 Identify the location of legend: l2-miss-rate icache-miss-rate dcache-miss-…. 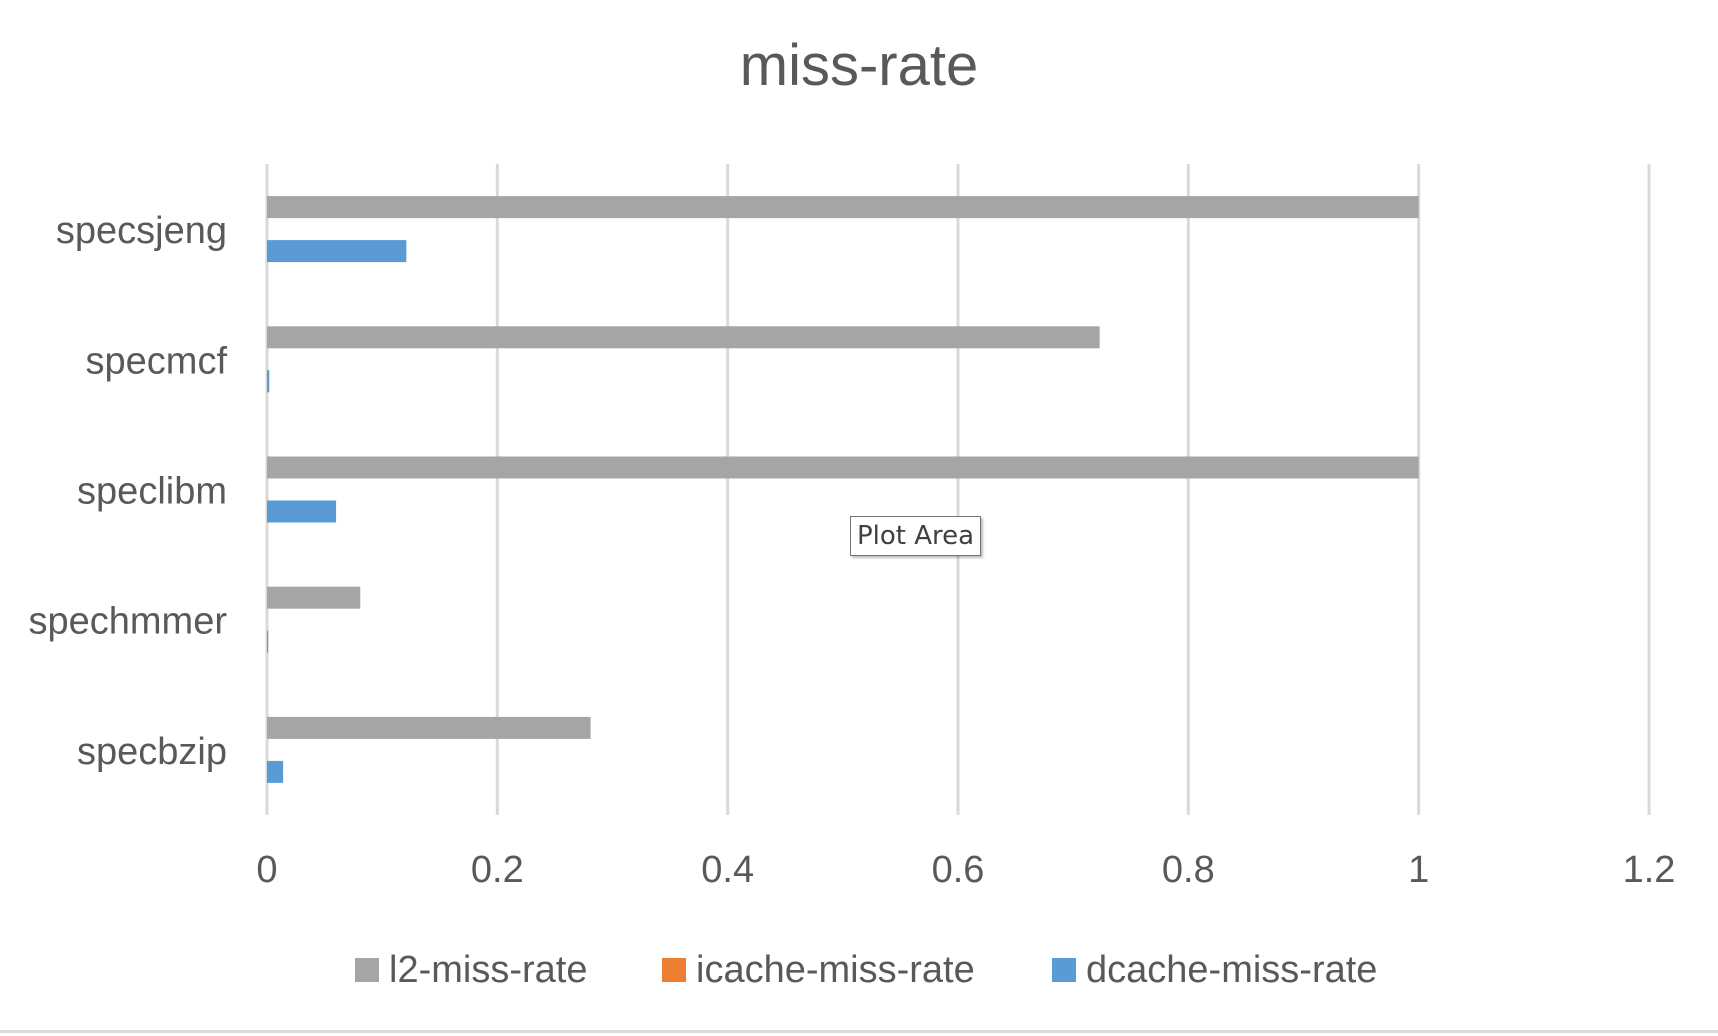
(866, 970).